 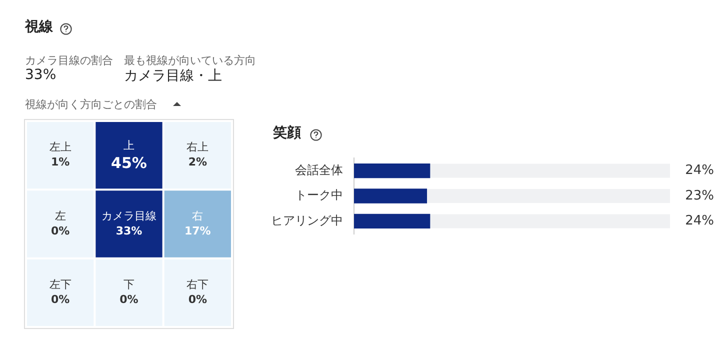 I want to click on annotation: 下, so click(x=129, y=285).